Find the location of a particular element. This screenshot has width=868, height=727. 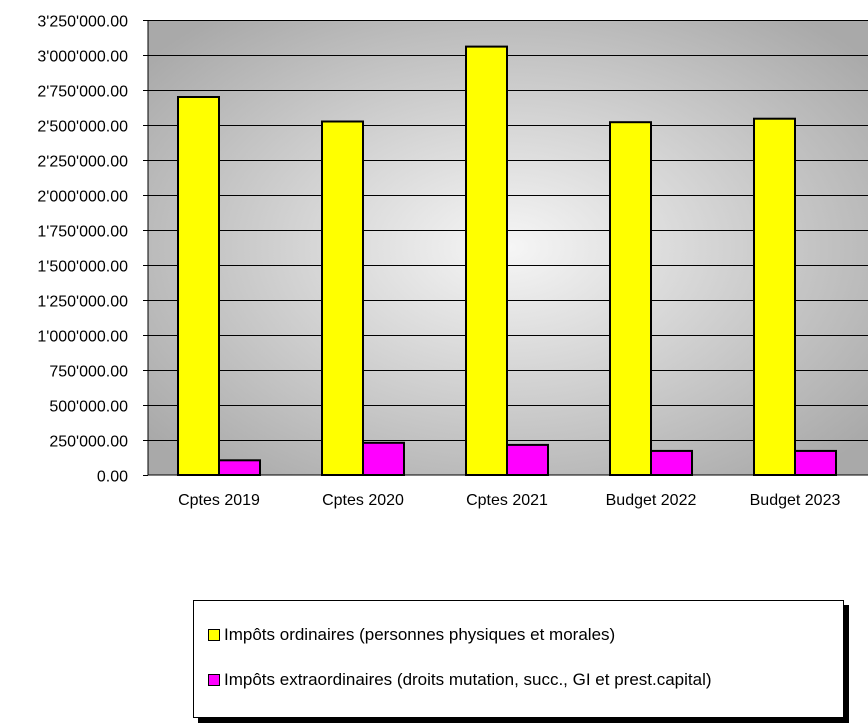

y-tick-label: 2'750'000.00 is located at coordinates (82, 92).